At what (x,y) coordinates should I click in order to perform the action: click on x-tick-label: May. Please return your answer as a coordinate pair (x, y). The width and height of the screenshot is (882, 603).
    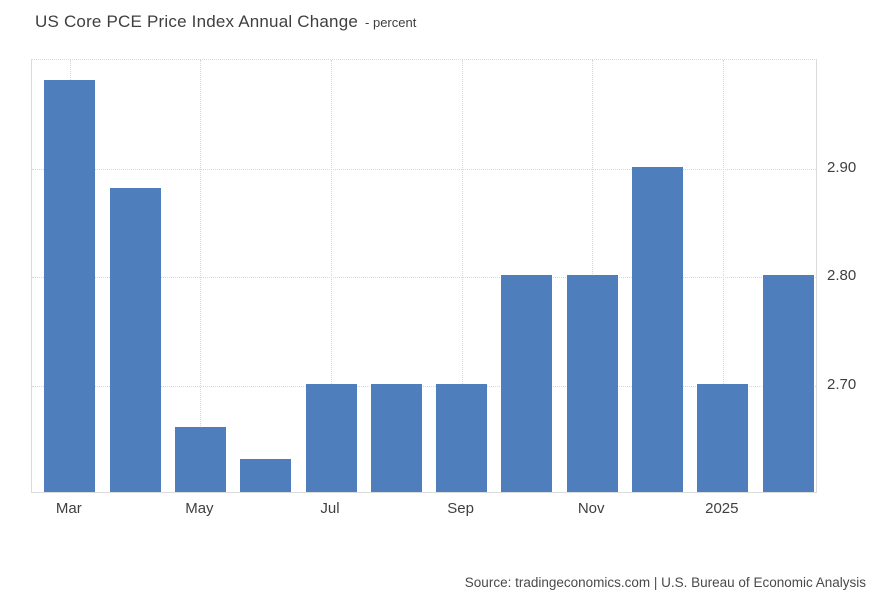
    Looking at the image, I should click on (199, 508).